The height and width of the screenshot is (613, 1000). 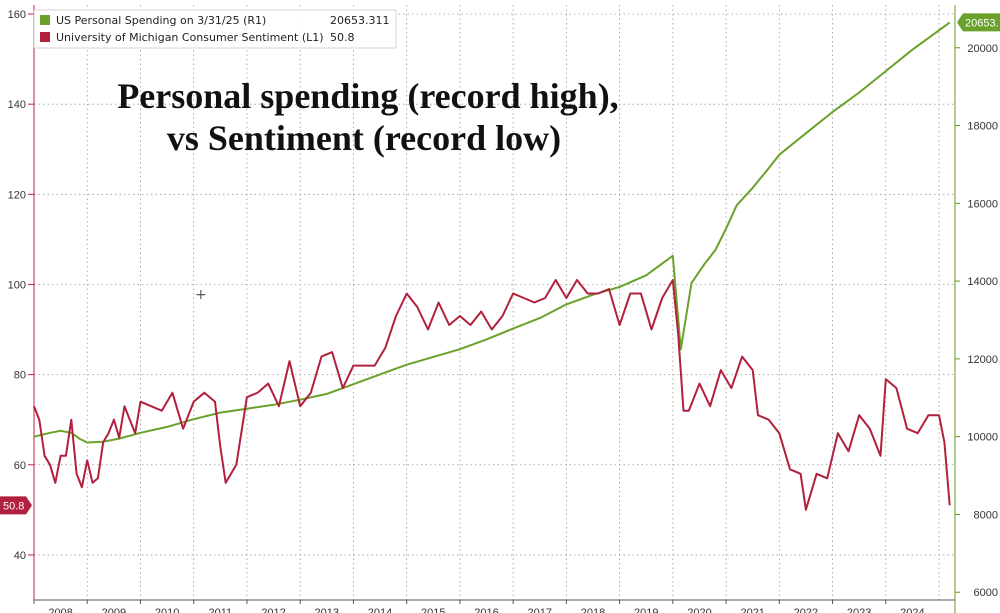 What do you see at coordinates (646, 610) in the screenshot?
I see `x-tick-label: 2019` at bounding box center [646, 610].